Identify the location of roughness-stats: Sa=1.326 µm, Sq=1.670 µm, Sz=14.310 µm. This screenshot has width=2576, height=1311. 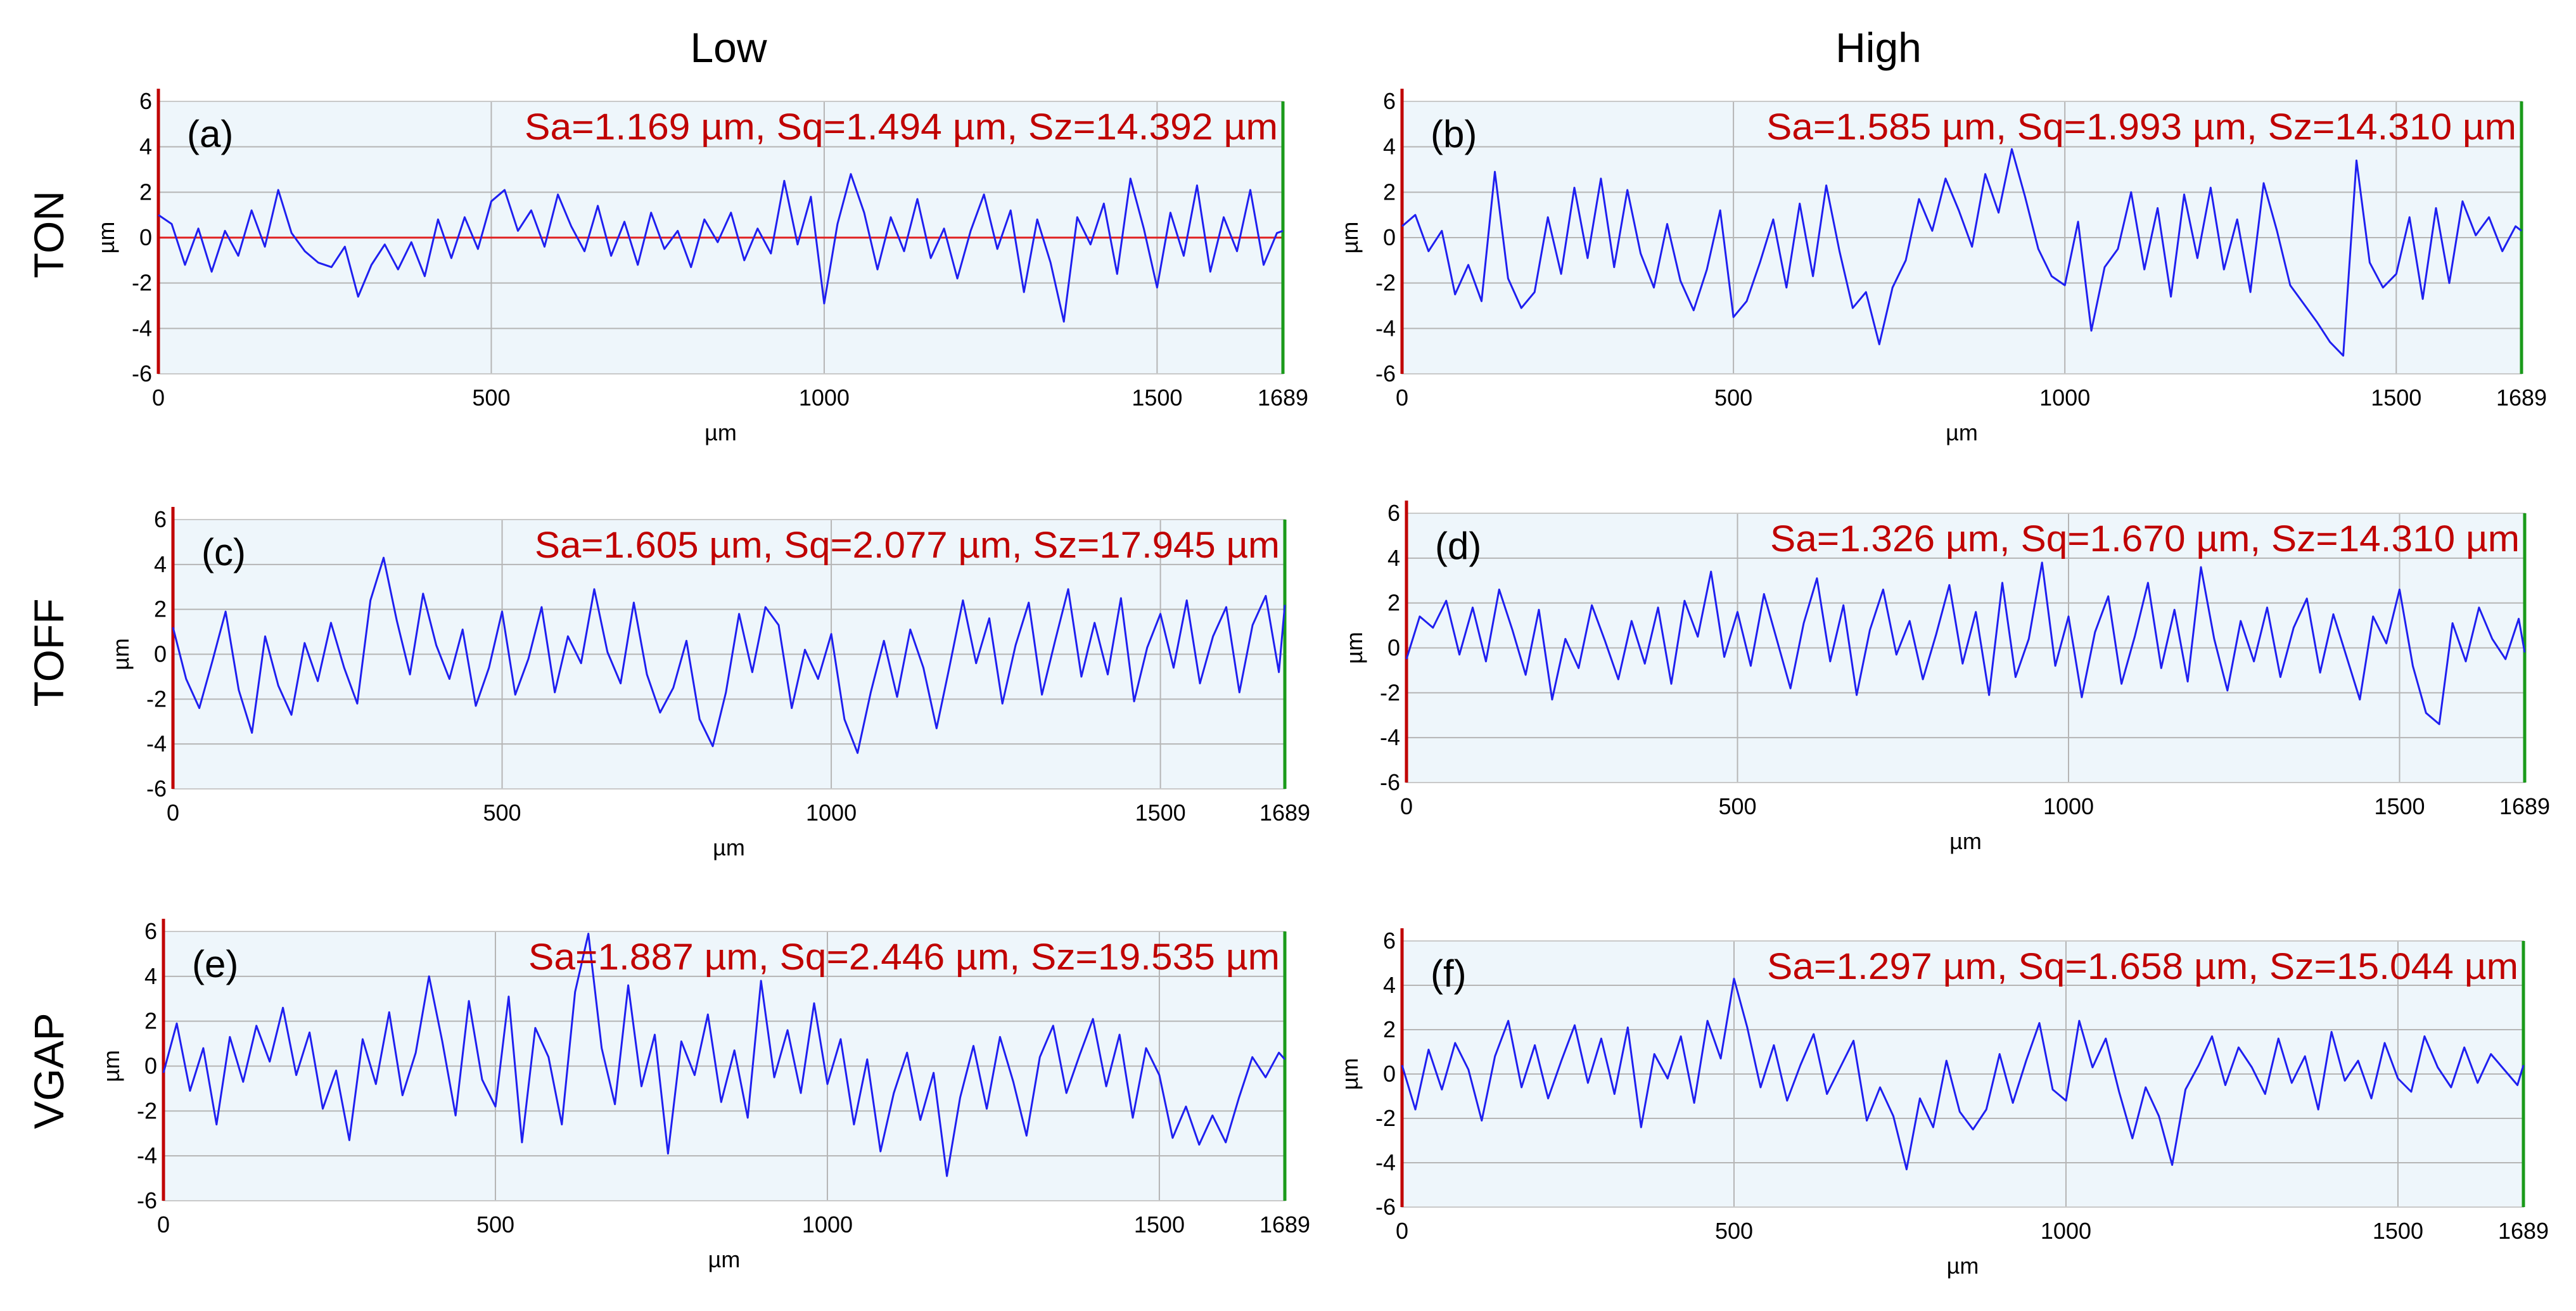
(2145, 539).